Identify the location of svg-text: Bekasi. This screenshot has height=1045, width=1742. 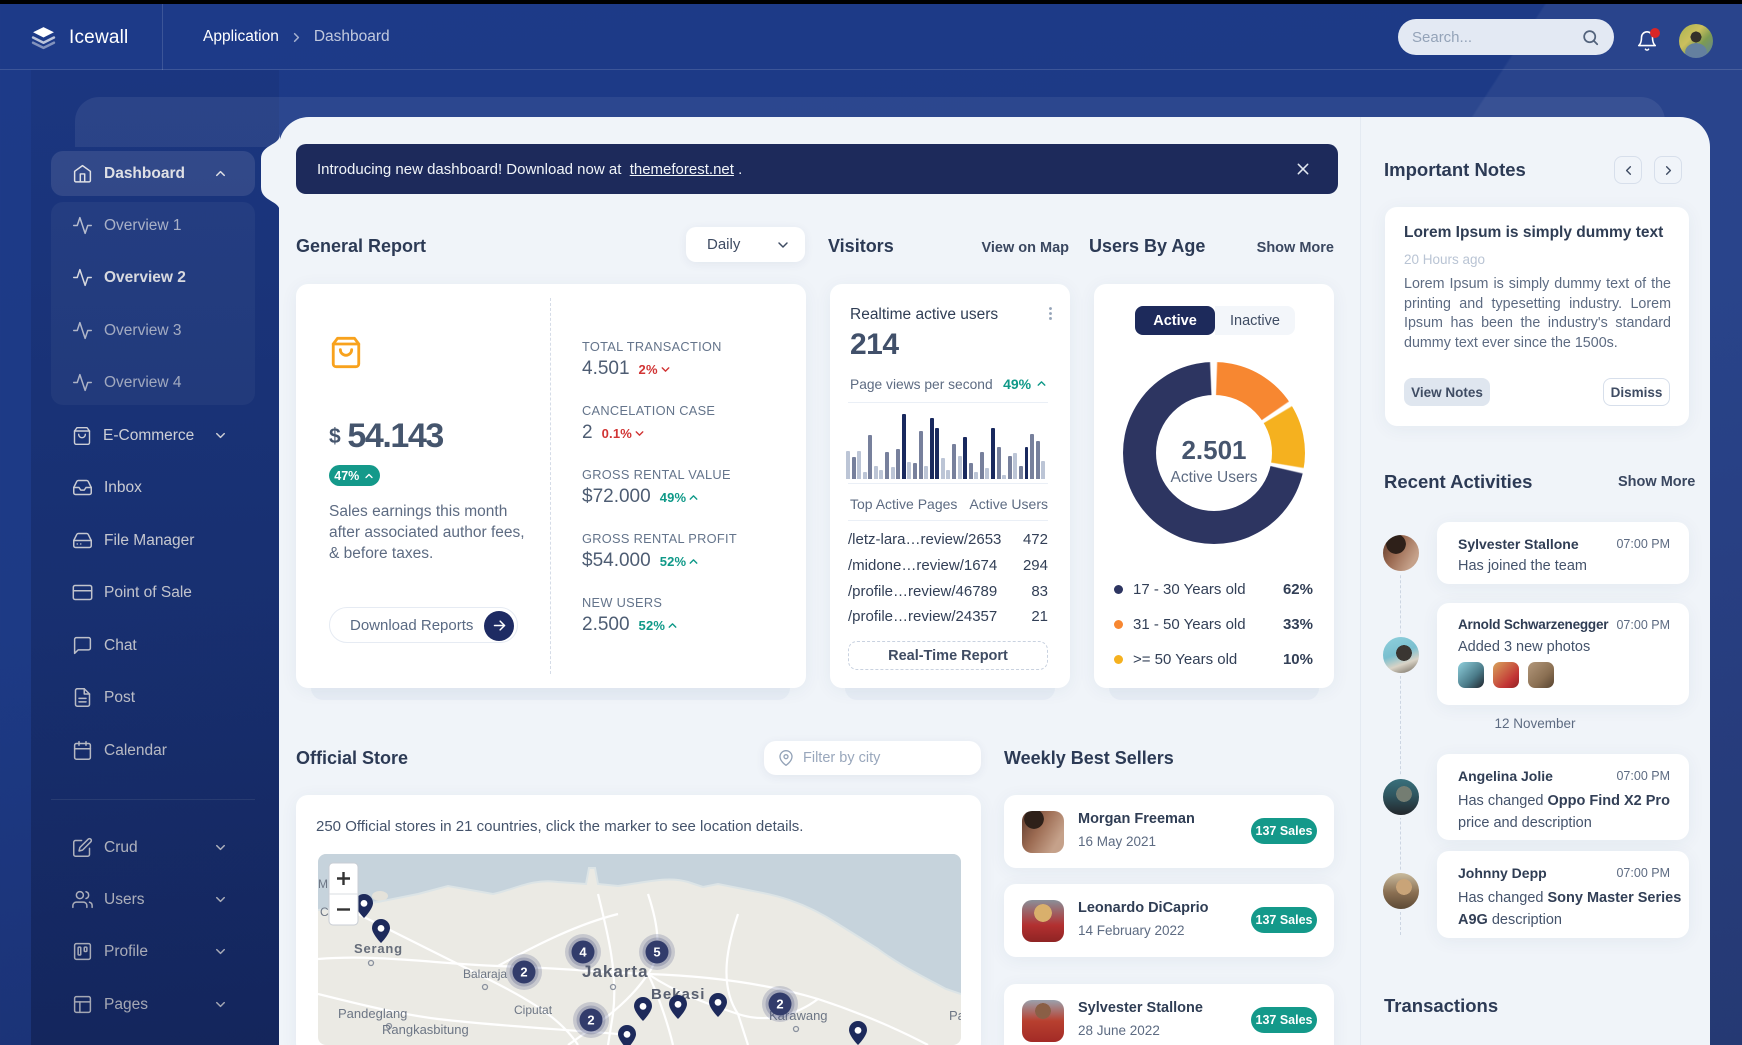
(678, 994).